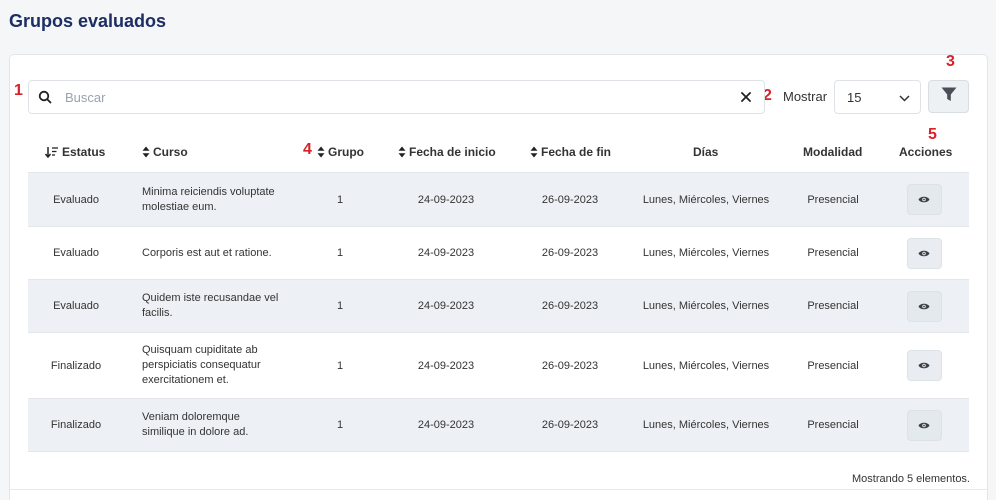  What do you see at coordinates (498, 451) in the screenshot?
I see `table-bottom-border` at bounding box center [498, 451].